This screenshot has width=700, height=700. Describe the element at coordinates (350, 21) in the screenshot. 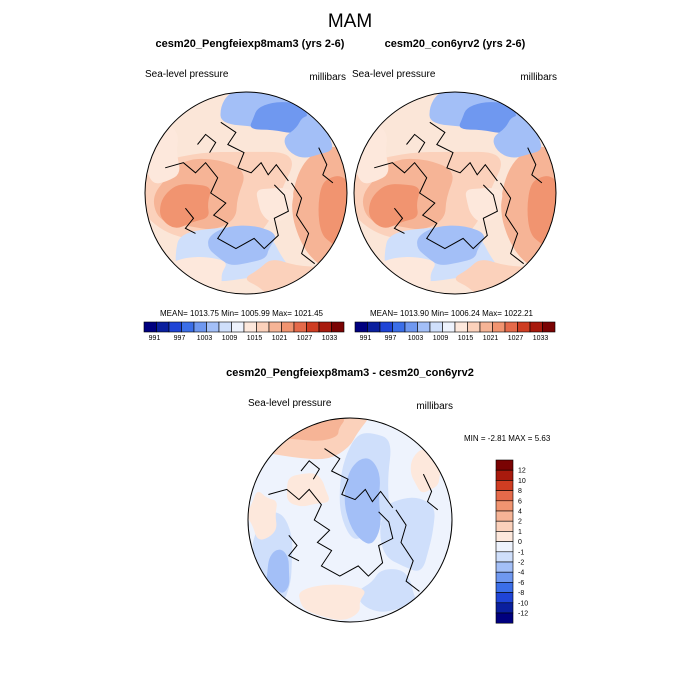

I see `figure-title: MAM` at that location.